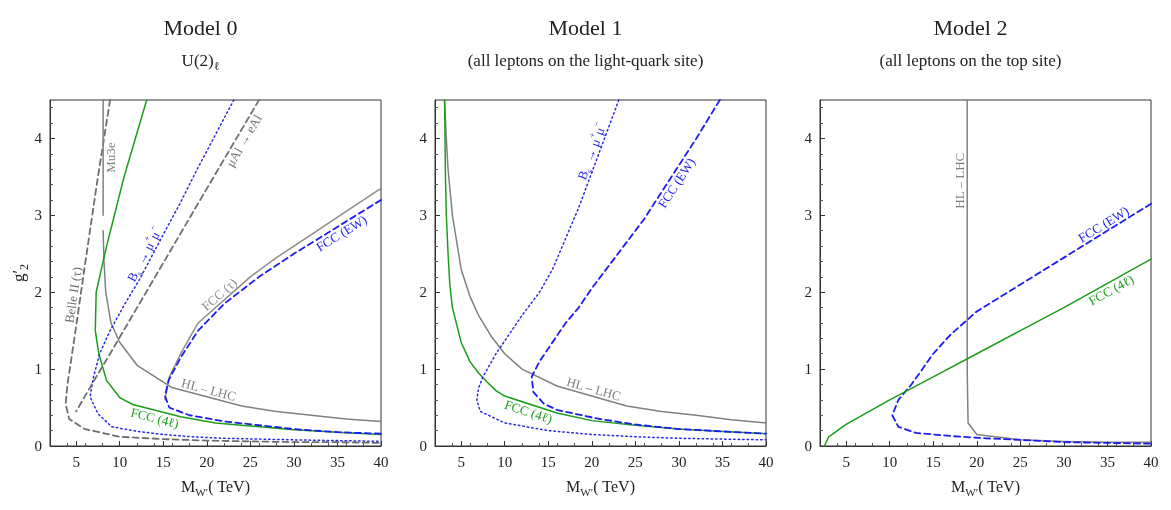 Image resolution: width=1171 pixels, height=510 pixels. Describe the element at coordinates (970, 27) in the screenshot. I see `chart-title: Model 2` at that location.